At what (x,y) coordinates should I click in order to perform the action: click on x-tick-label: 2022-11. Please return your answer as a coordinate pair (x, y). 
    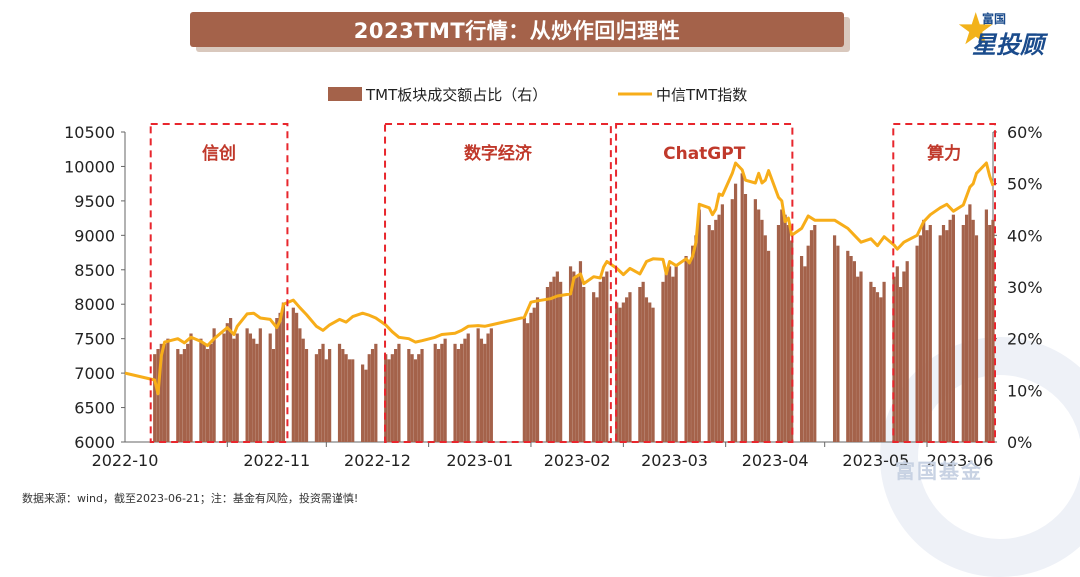
    Looking at the image, I should click on (276, 460).